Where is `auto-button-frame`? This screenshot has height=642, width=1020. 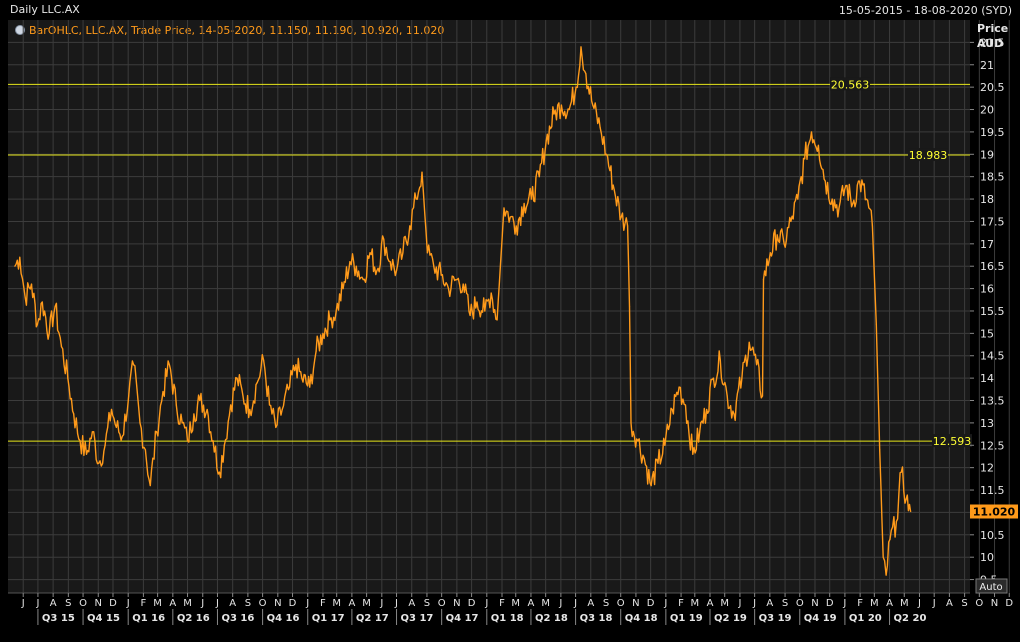
auto-button-frame is located at coordinates (991, 586).